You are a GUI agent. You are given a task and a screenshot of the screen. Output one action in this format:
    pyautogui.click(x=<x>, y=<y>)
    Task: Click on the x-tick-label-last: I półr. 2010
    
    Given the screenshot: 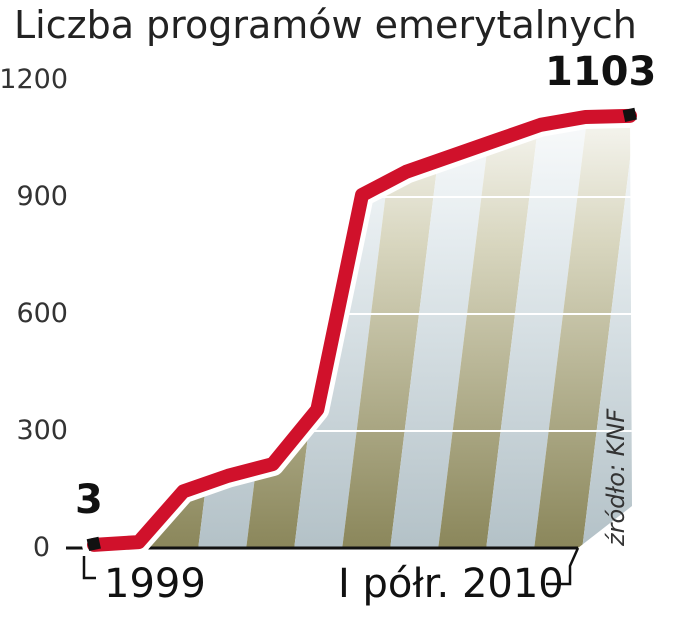 What is the action you would take?
    pyautogui.click(x=451, y=584)
    